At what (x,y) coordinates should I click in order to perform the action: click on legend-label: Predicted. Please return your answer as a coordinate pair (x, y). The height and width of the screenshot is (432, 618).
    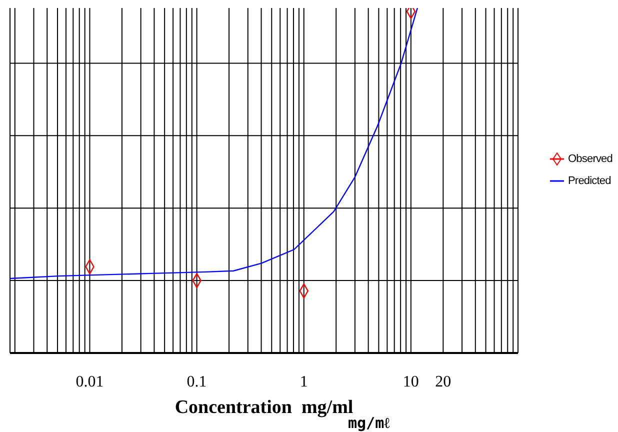
    Looking at the image, I should click on (589, 181).